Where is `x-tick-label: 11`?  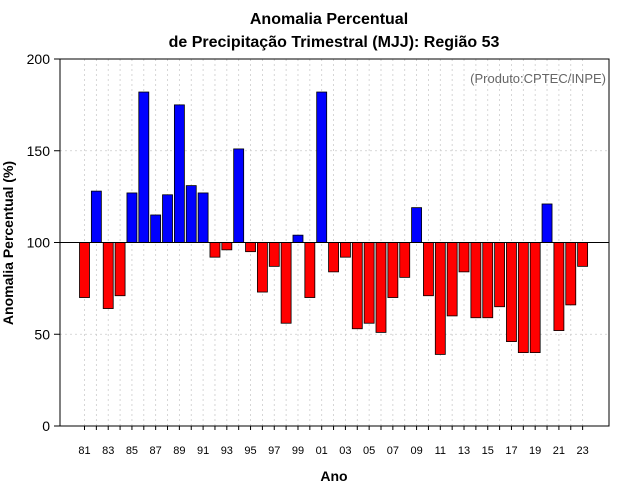
x-tick-label: 11 is located at coordinates (440, 451).